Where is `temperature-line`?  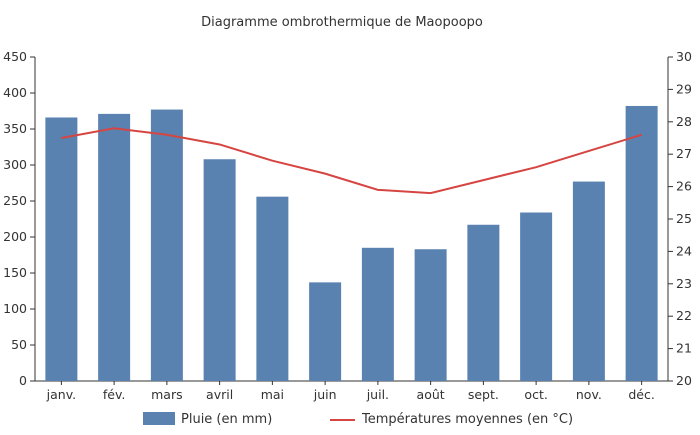
temperature-line is located at coordinates (351, 161).